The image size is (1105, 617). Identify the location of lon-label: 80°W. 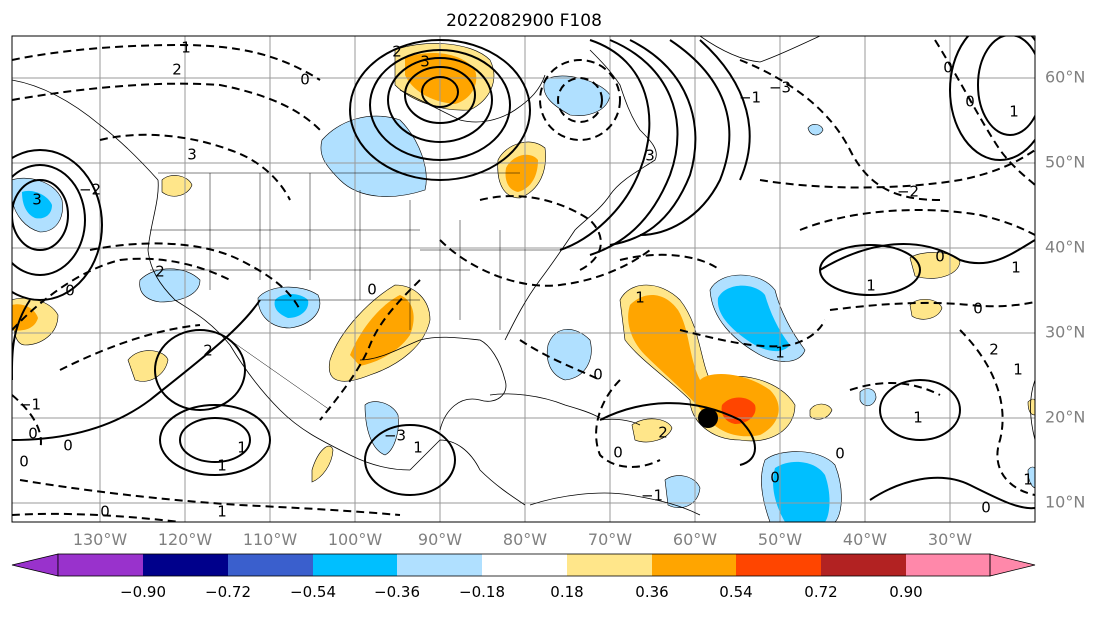
(525, 539).